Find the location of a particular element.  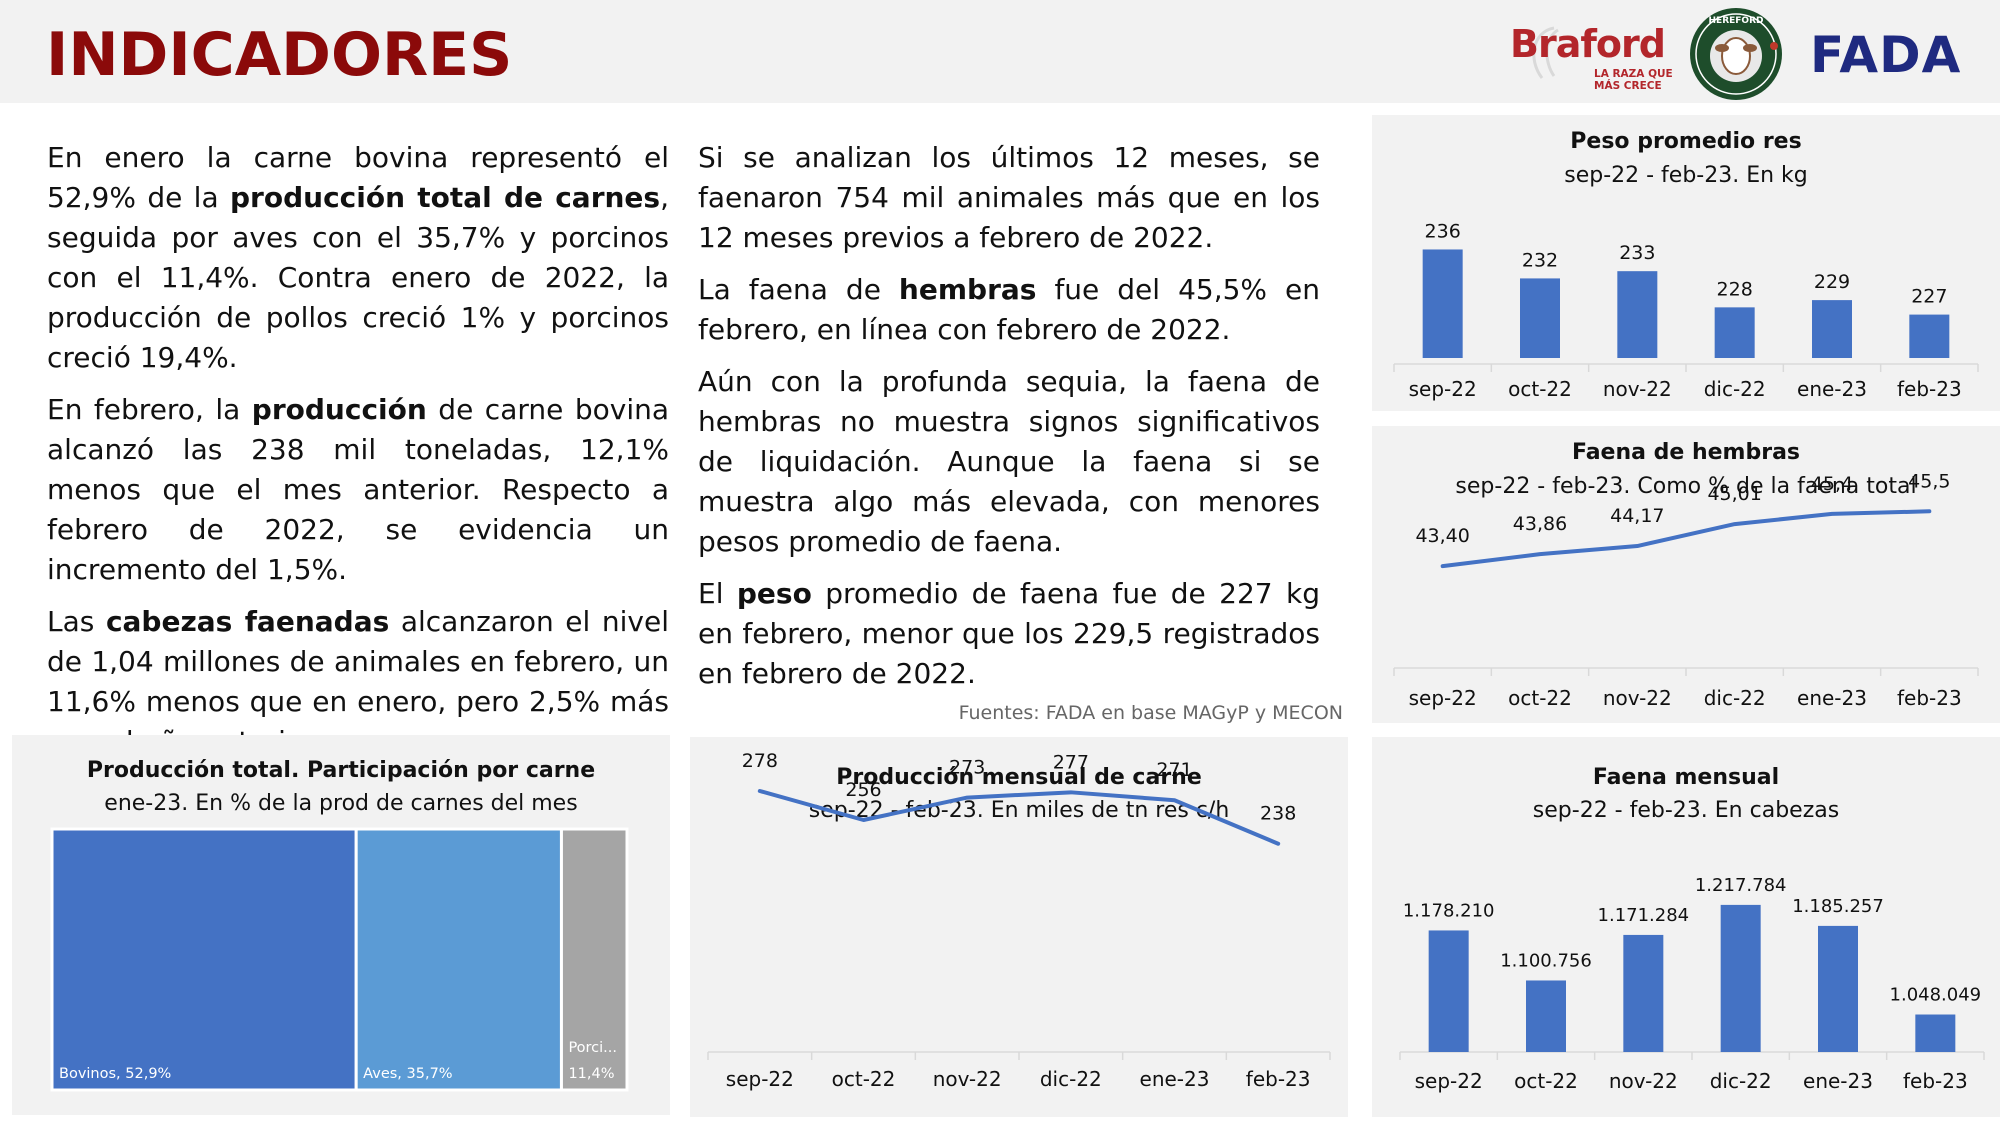

page-title: INDICADORES is located at coordinates (279, 55).